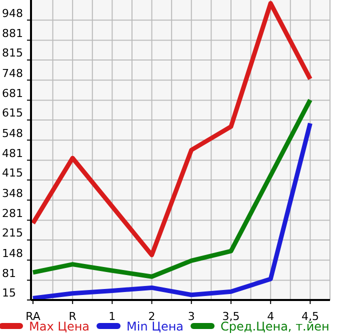  What do you see at coordinates (12, 93) in the screenshot?
I see `y-tick-label: 681` at bounding box center [12, 93].